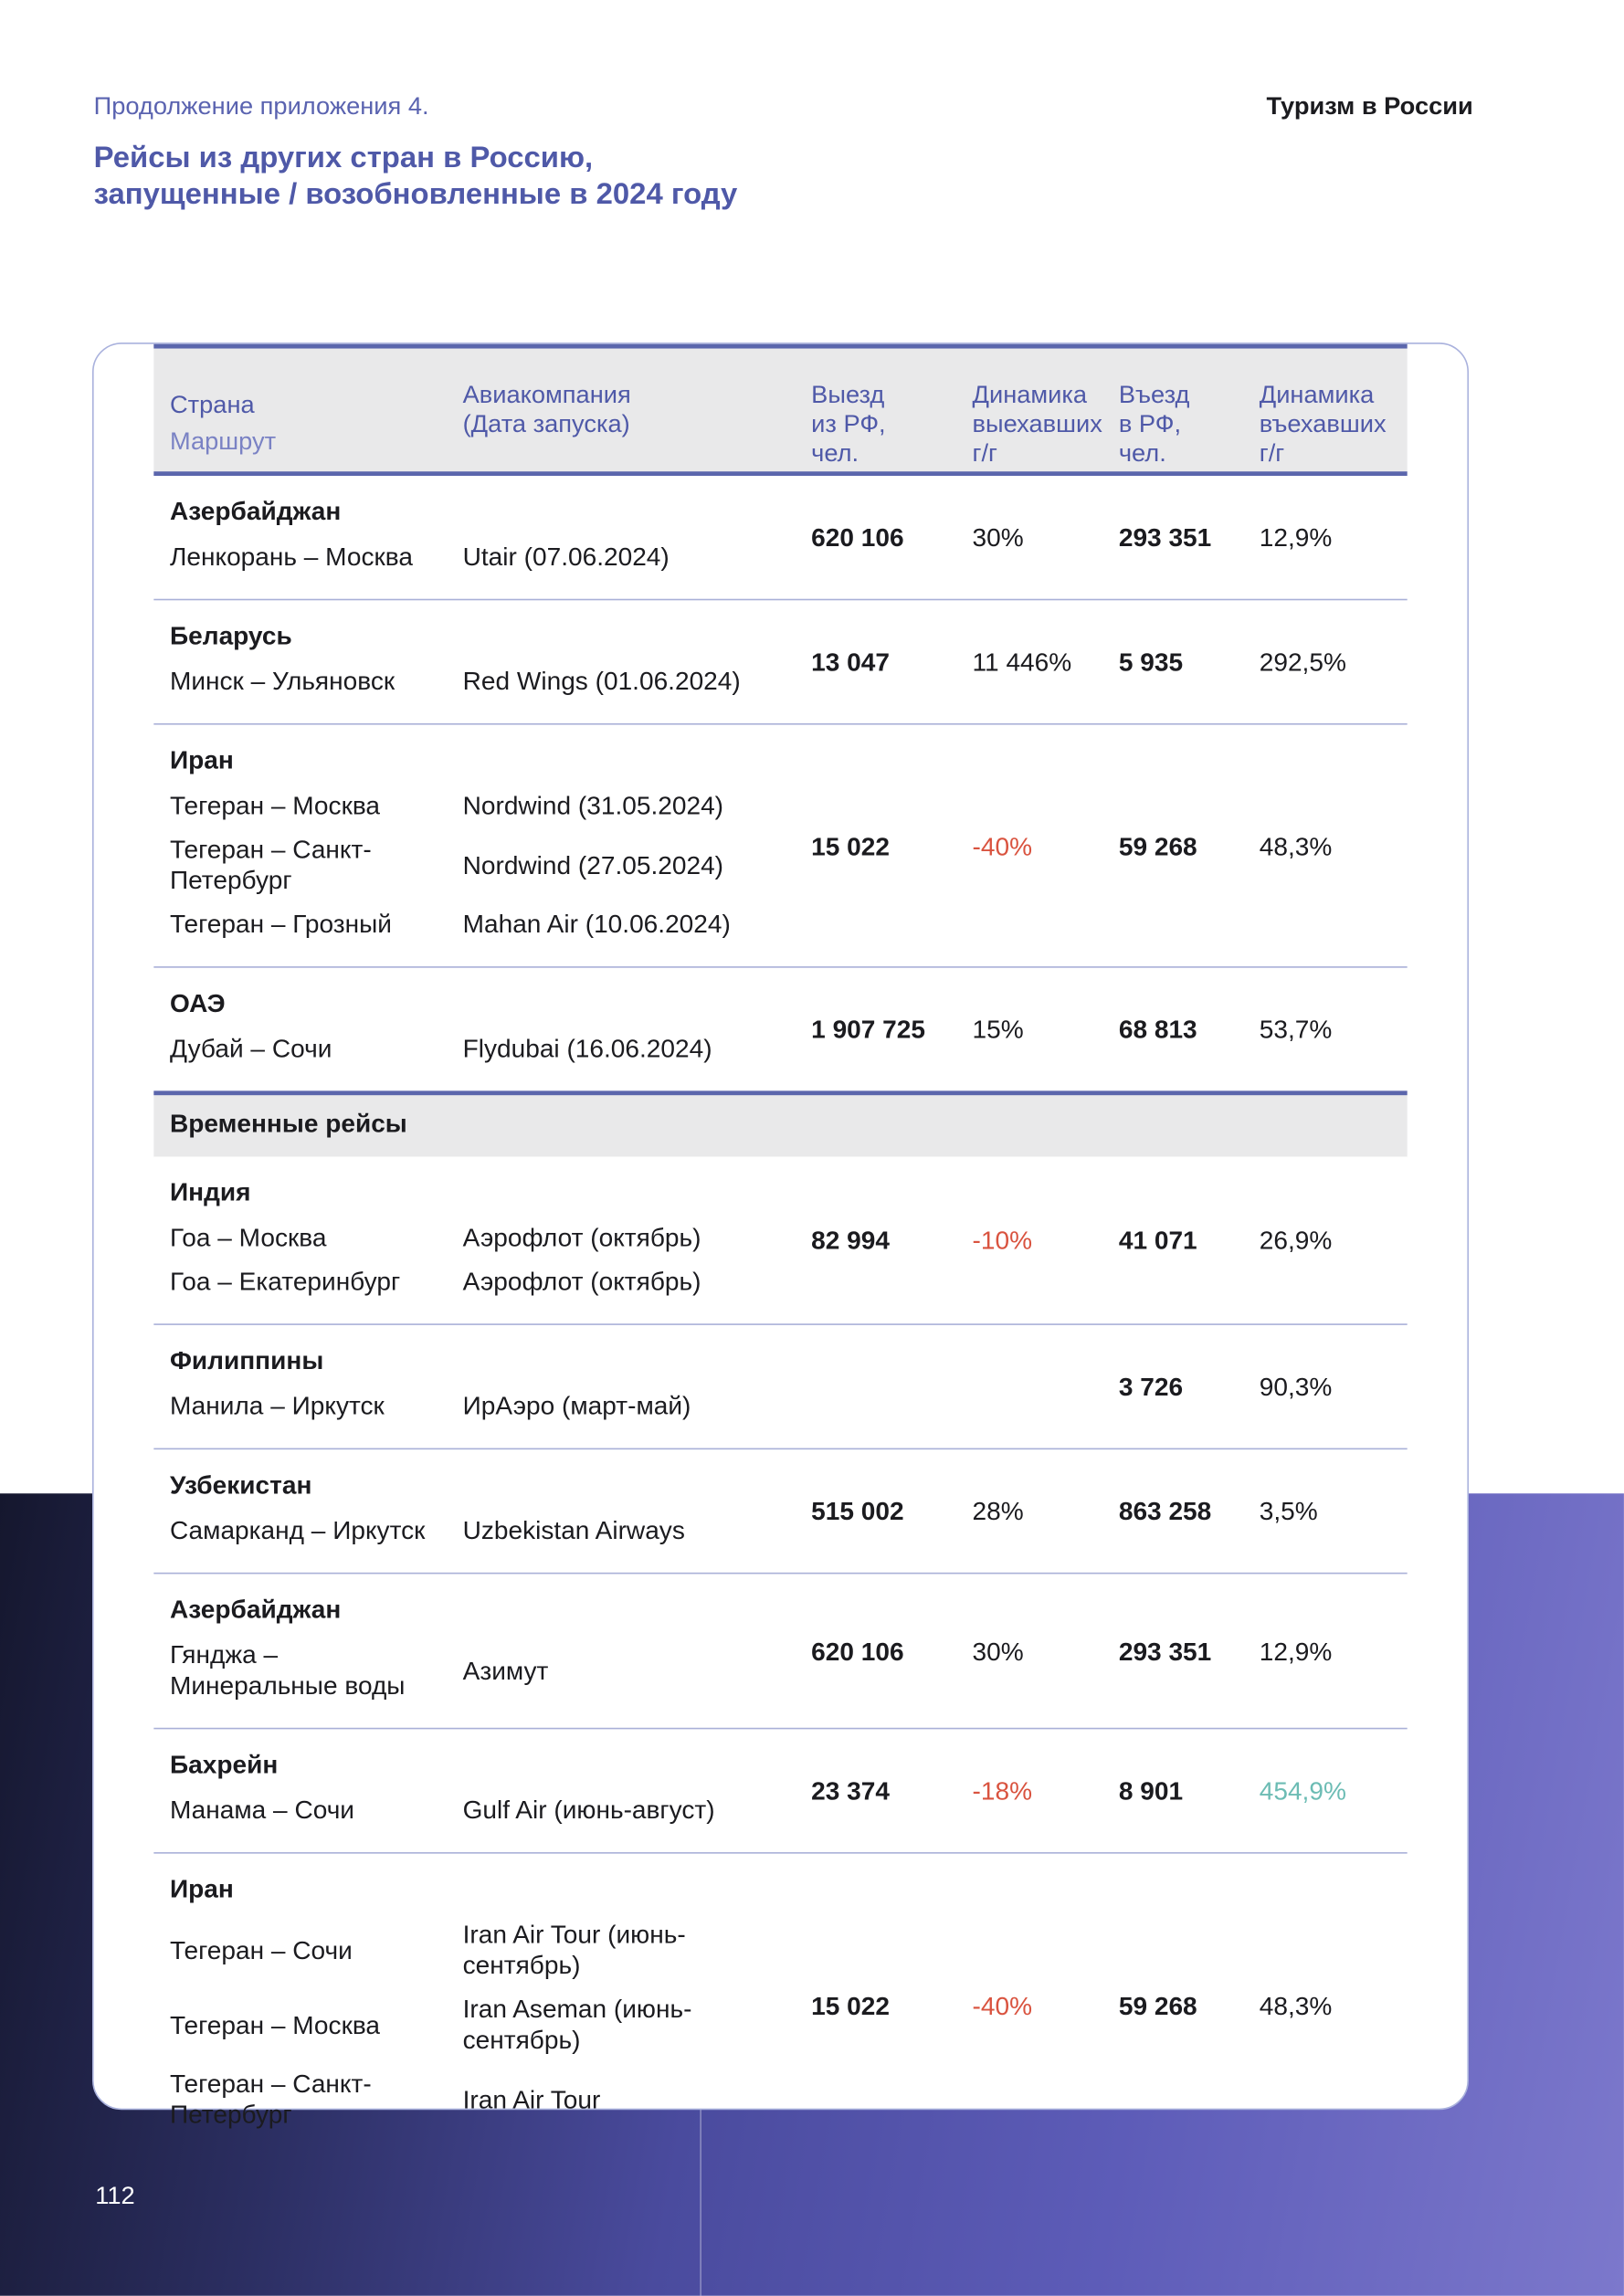 This screenshot has width=1624, height=2296. I want to click on inbound-change: 3,5%, so click(1289, 1511).